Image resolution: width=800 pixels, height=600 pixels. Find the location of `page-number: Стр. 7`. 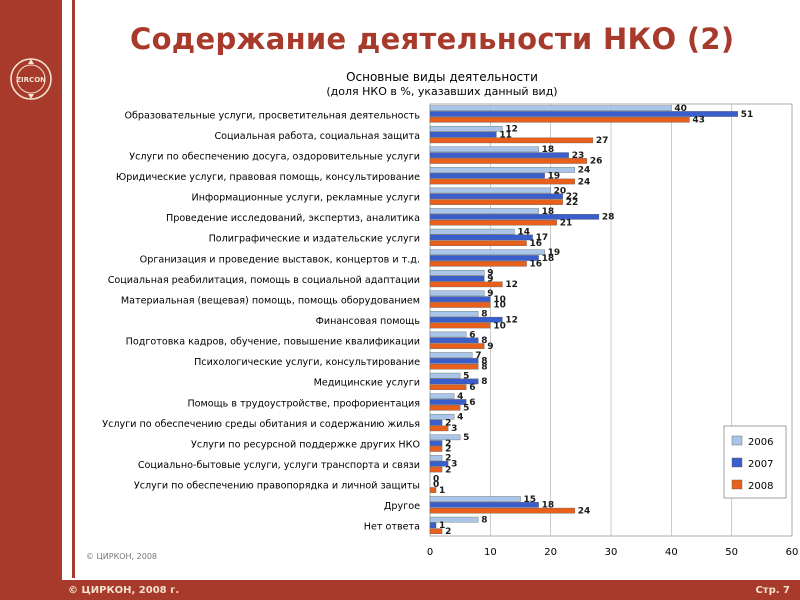

page-number: Стр. 7 is located at coordinates (772, 590).